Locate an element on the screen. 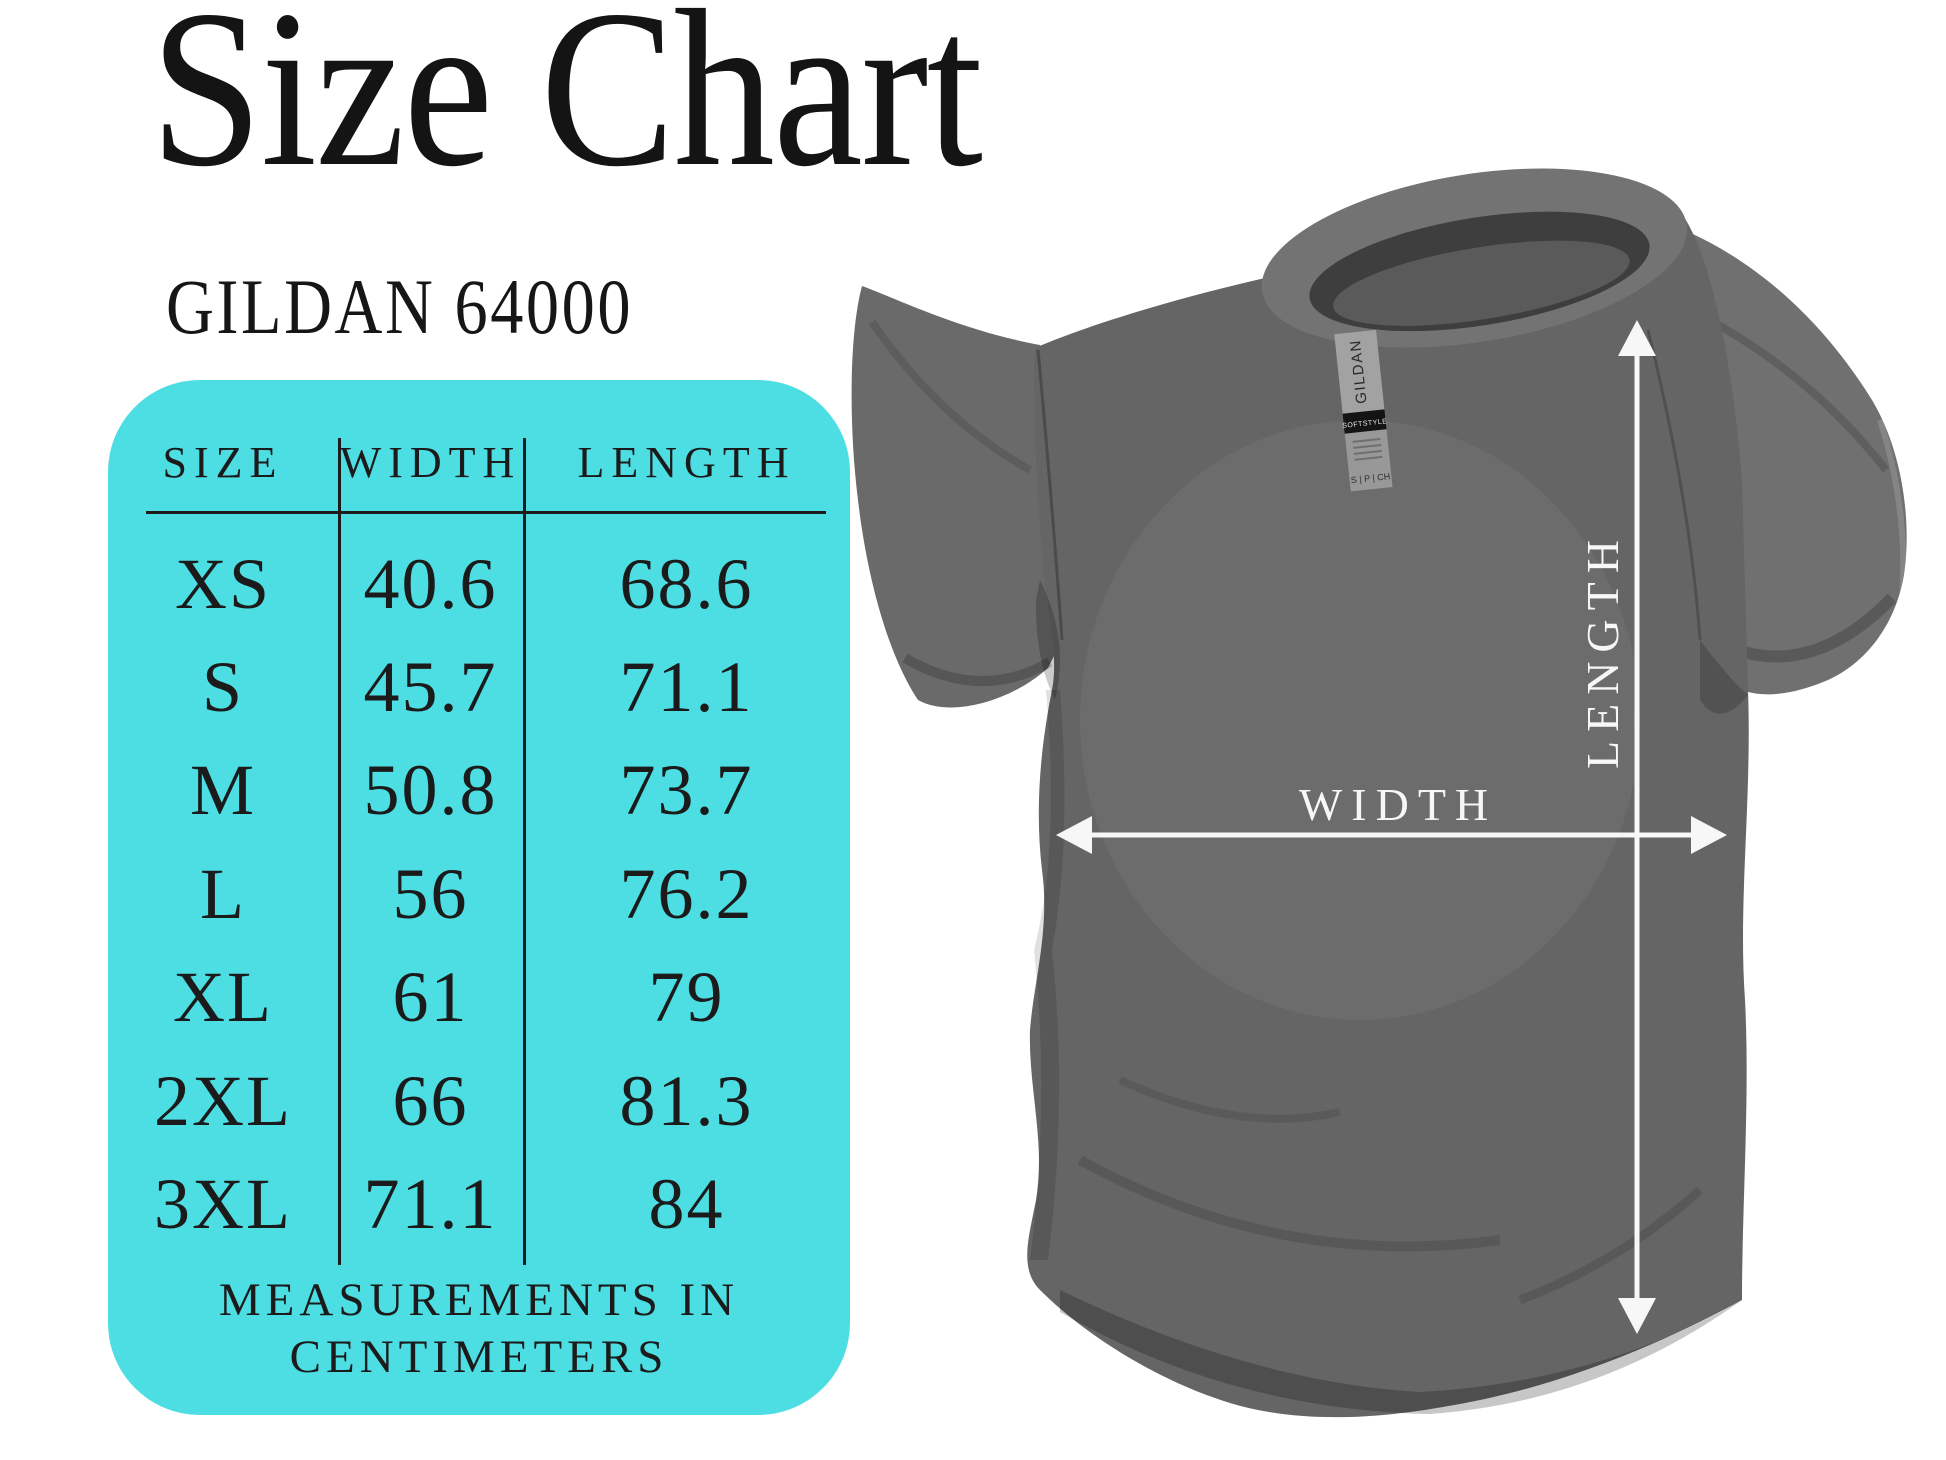 This screenshot has width=1946, height=1460. header-underline is located at coordinates (486, 512).